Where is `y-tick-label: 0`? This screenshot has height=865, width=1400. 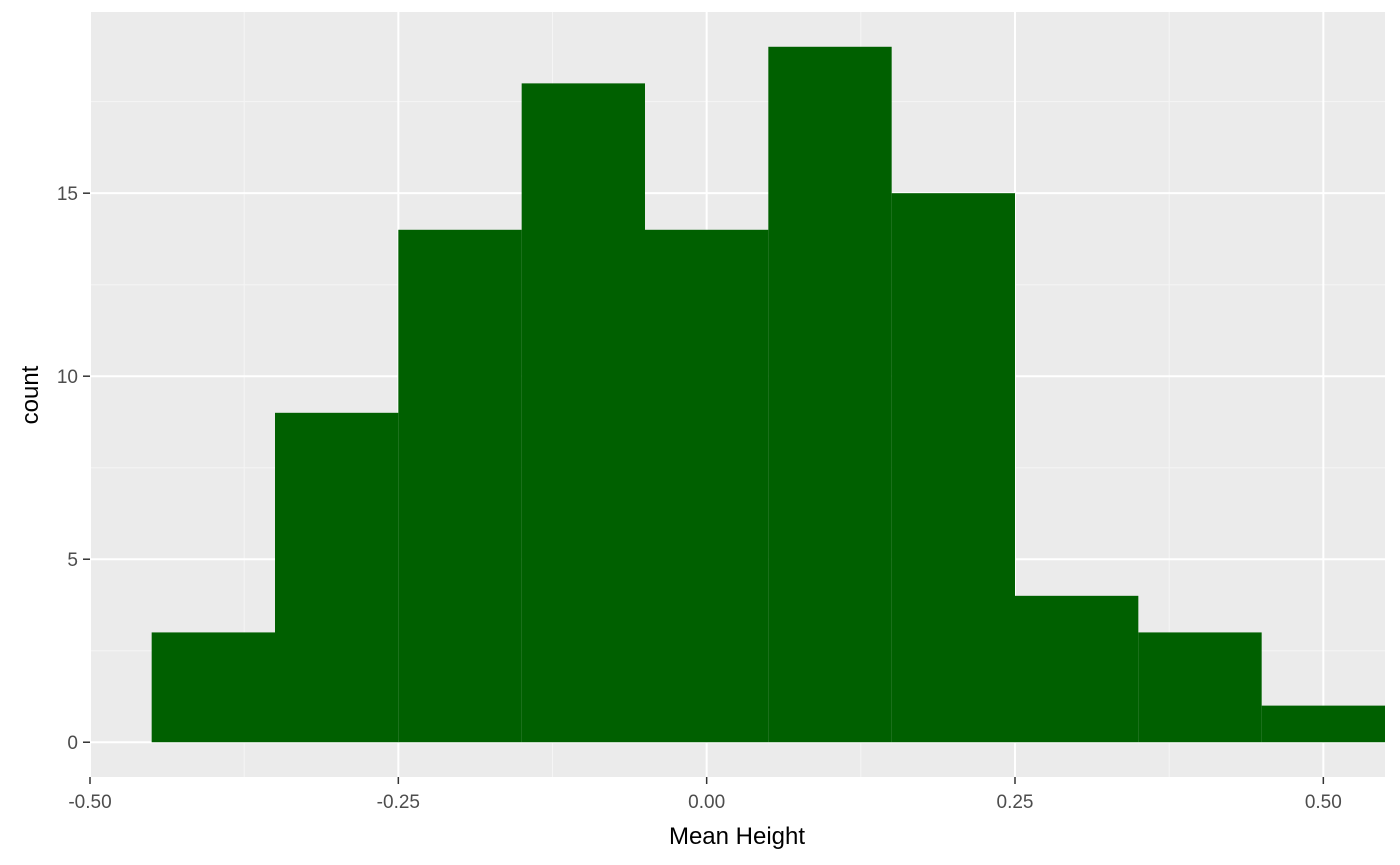 y-tick-label: 0 is located at coordinates (72, 743).